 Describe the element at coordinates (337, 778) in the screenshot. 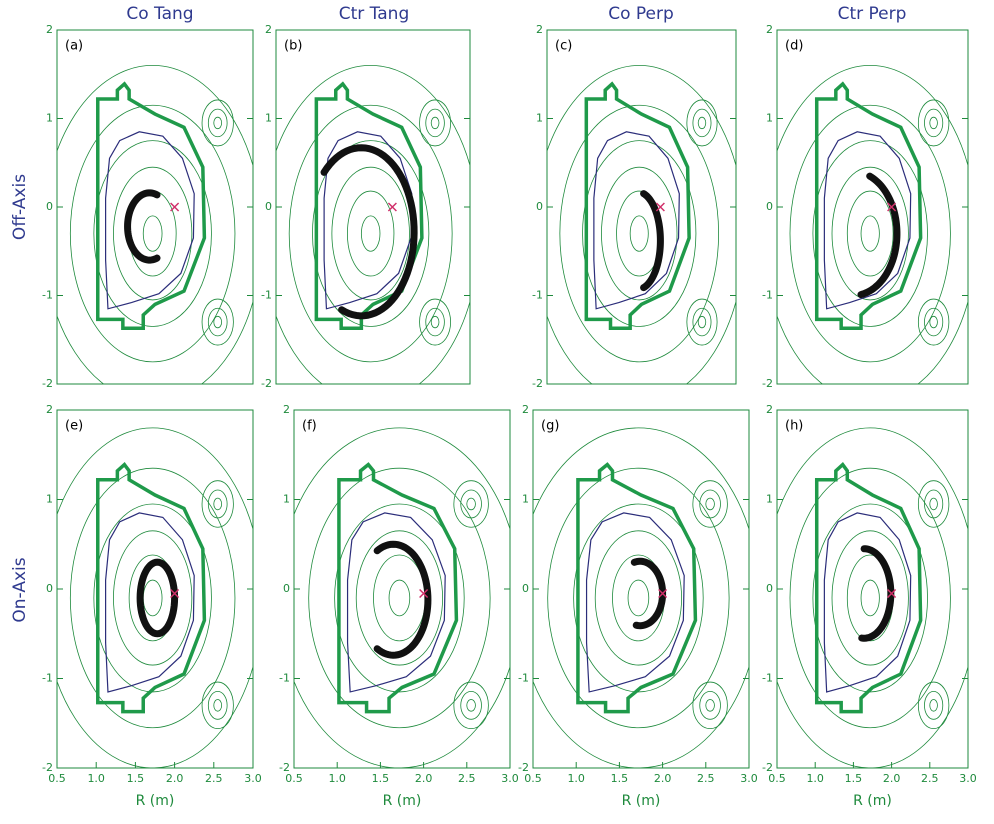

I see `x-tick-label: 1.0` at that location.